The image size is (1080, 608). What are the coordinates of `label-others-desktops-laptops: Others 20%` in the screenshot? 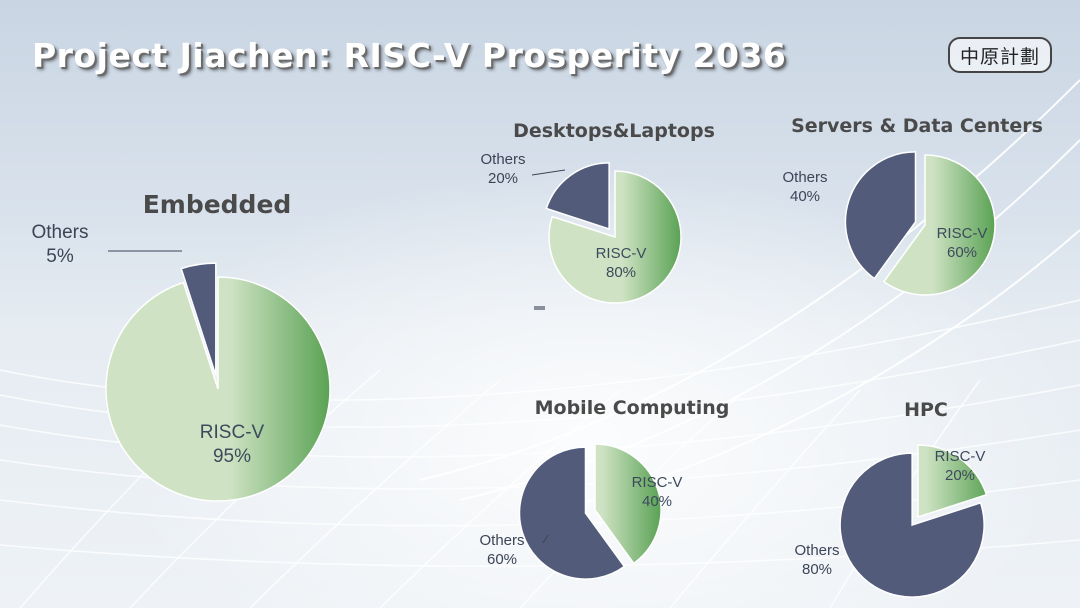 It's located at (502, 169).